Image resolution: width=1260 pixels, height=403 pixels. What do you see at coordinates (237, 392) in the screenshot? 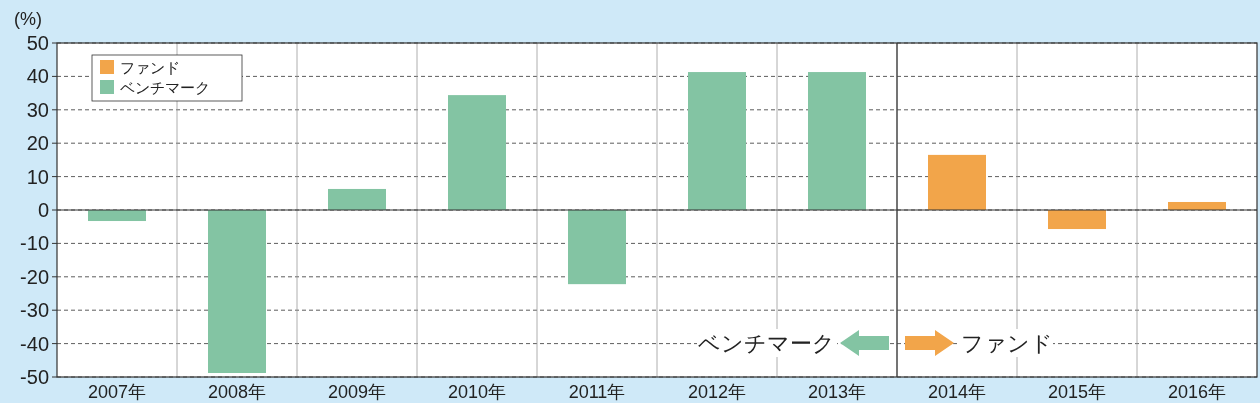
I see `x-tick-label: 2008年` at bounding box center [237, 392].